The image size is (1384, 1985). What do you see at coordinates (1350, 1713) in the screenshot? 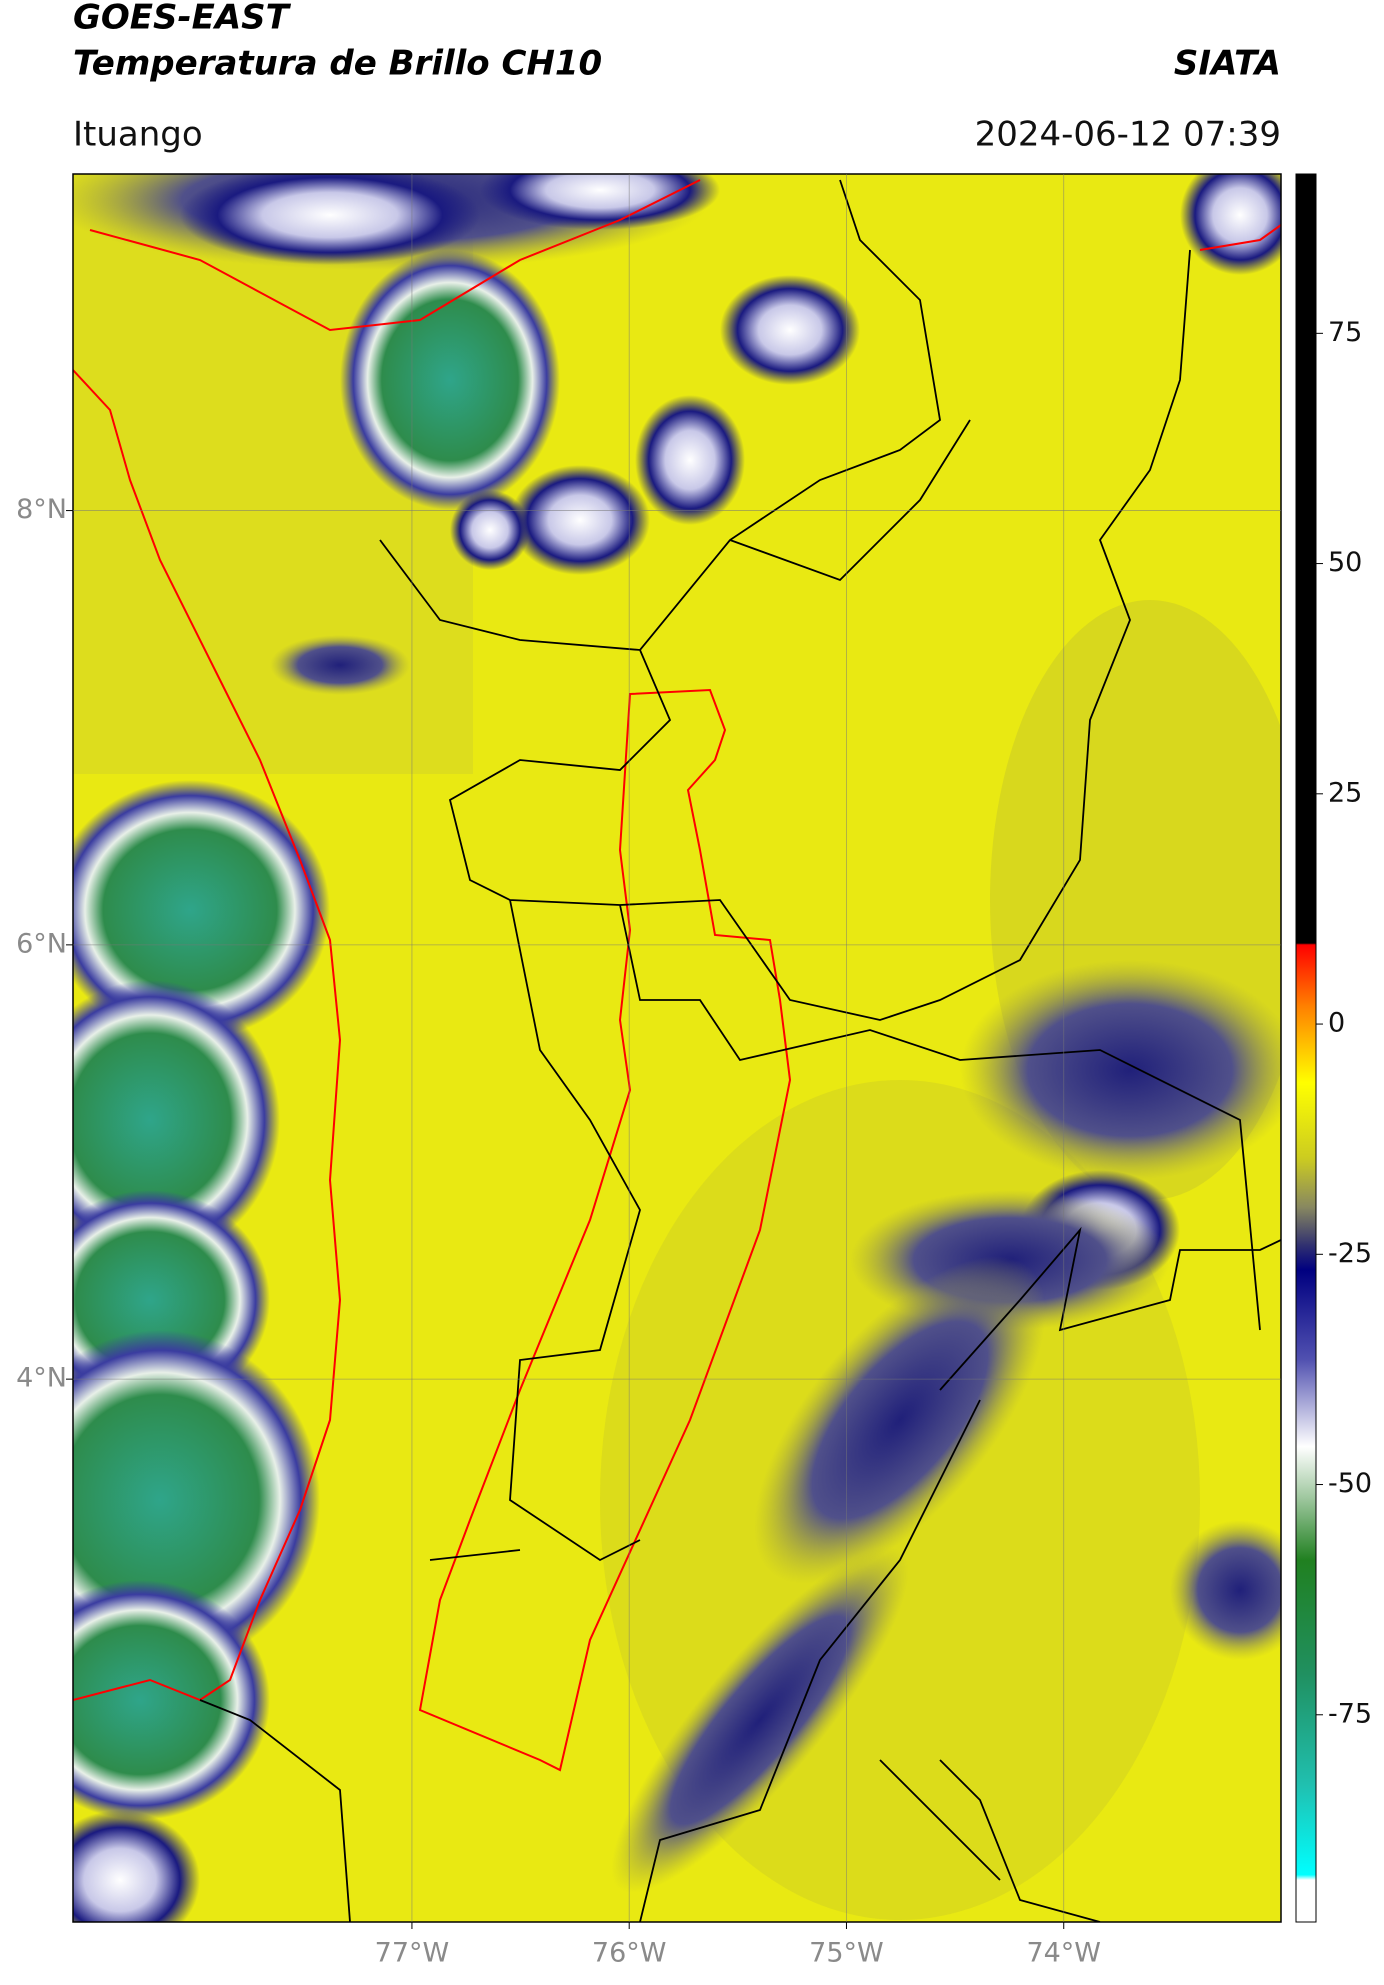
I see `colorbar-tick-label: -75` at bounding box center [1350, 1713].